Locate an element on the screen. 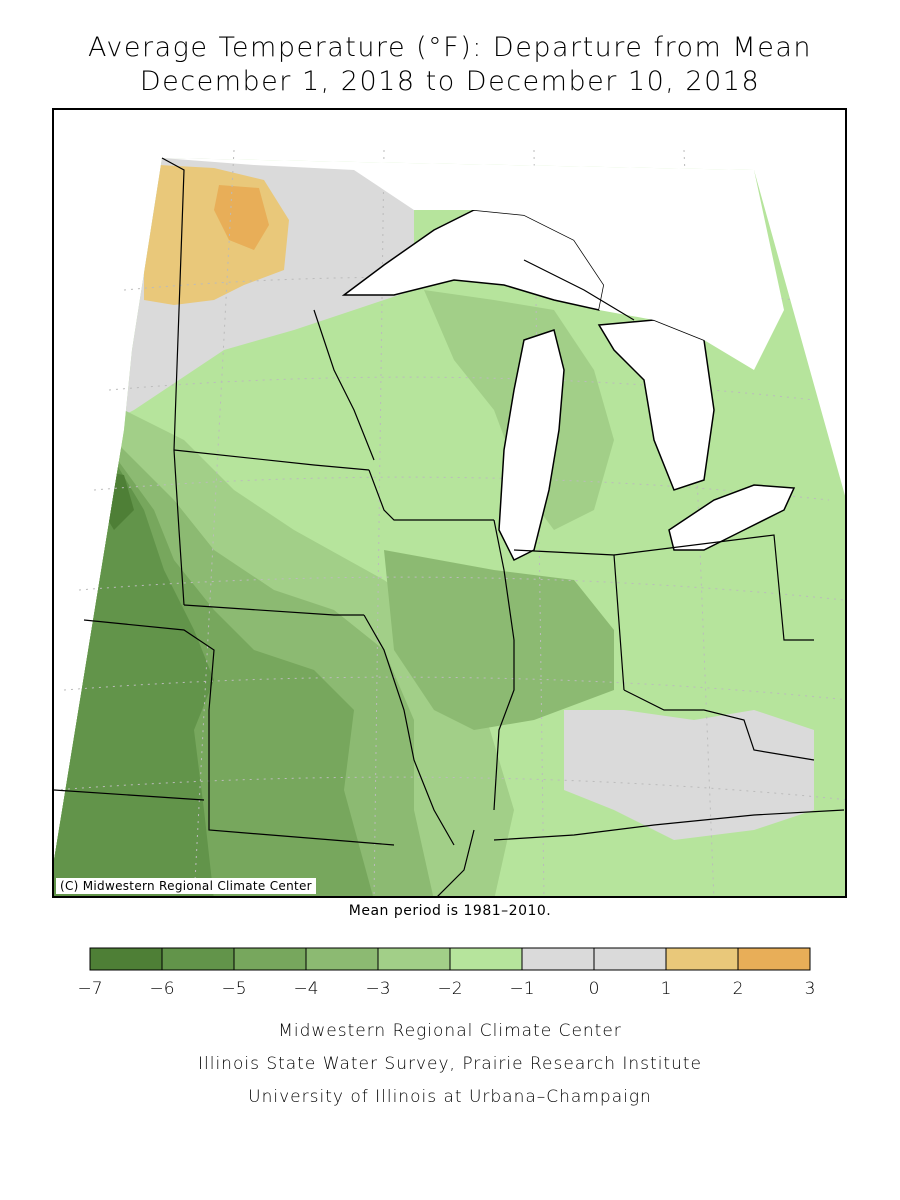 This screenshot has width=900, height=1200. legend-tick-label: 0 is located at coordinates (594, 989).